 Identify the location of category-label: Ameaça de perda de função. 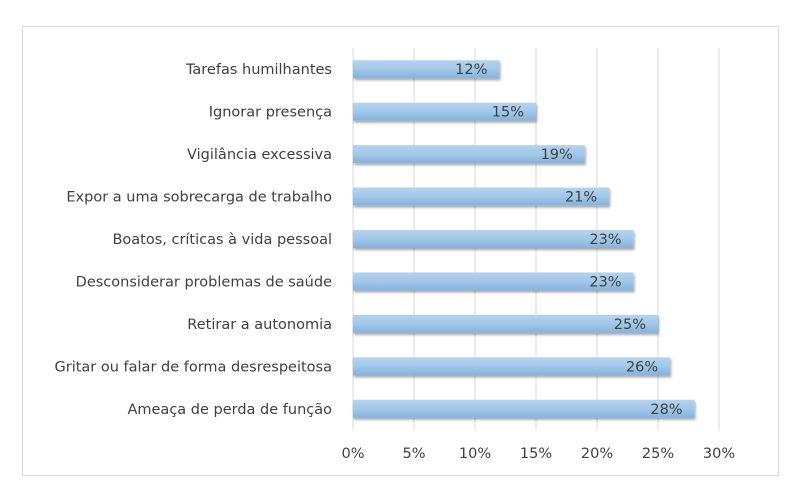
(229, 410).